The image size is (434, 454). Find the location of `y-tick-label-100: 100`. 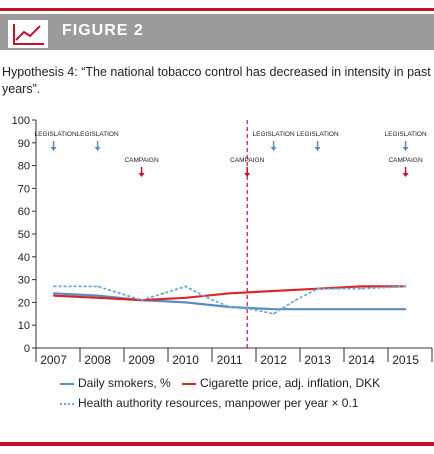

y-tick-label-100: 100 is located at coordinates (21, 121).